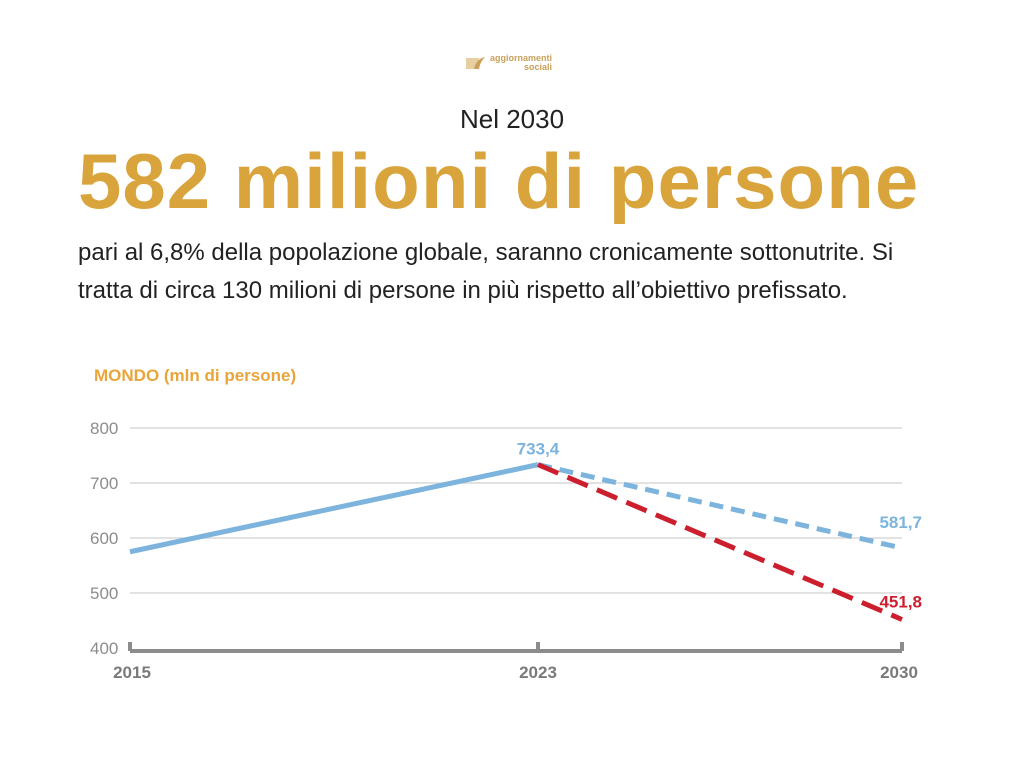  What do you see at coordinates (512, 119) in the screenshot?
I see `kicker-text: Nel 2030` at bounding box center [512, 119].